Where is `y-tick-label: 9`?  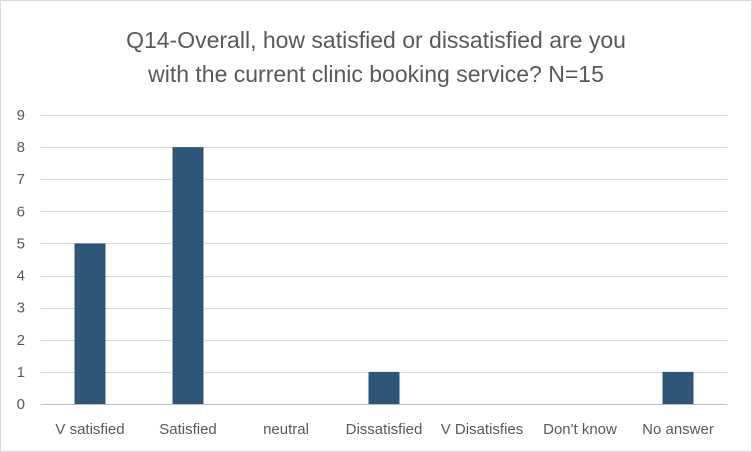 y-tick-label: 9 is located at coordinates (21, 115).